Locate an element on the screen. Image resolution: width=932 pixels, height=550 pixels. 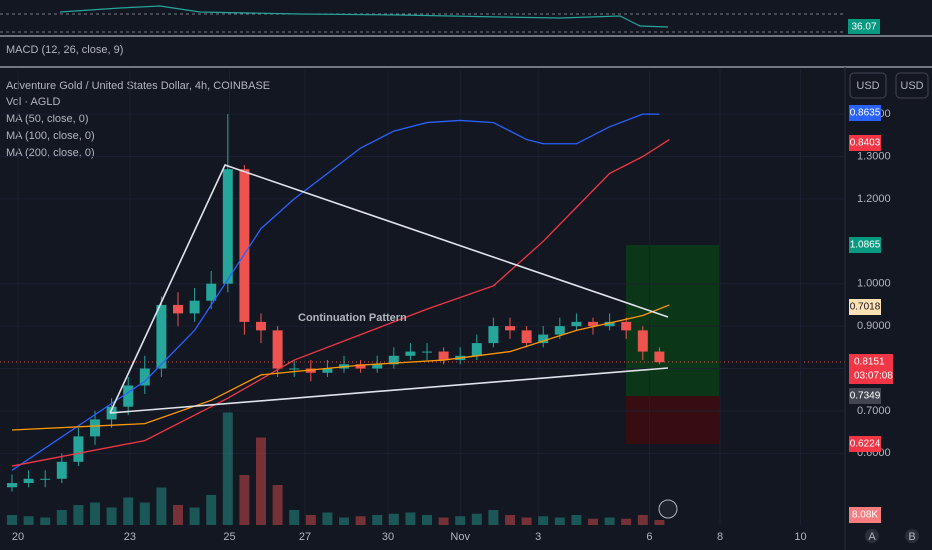
x-tick-label: 3 is located at coordinates (538, 537).